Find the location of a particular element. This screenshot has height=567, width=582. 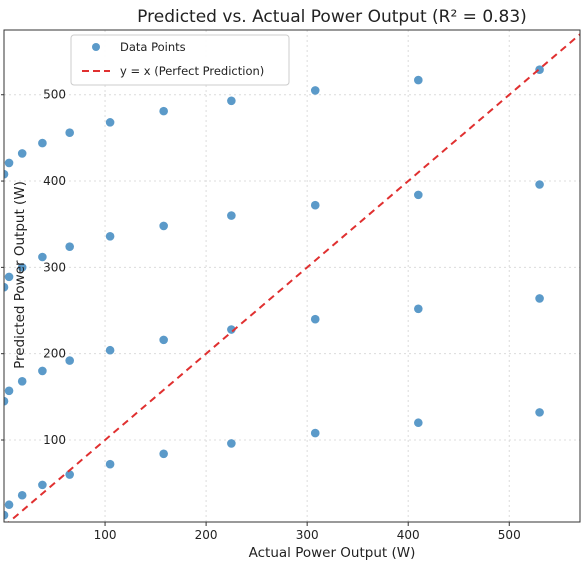

x-tick-label: 100 is located at coordinates (105, 535).